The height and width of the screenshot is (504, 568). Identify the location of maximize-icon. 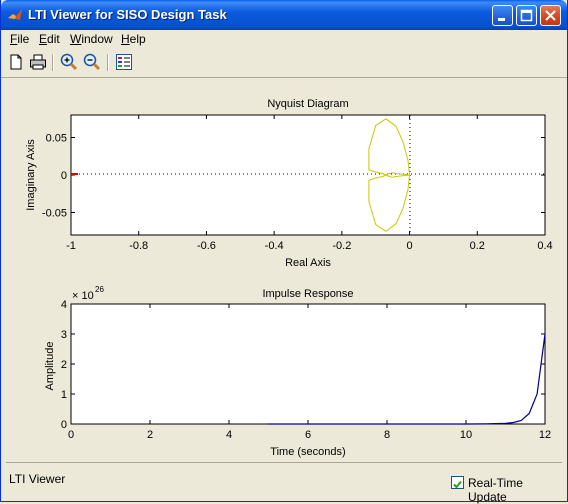
(526, 15).